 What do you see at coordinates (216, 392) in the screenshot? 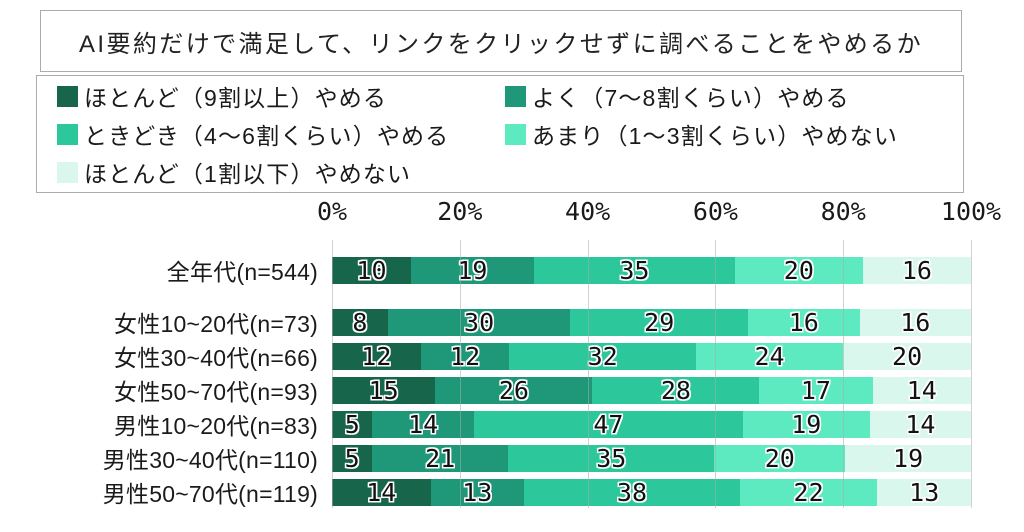
I see `category-label: 女性50~70代(n=93)` at bounding box center [216, 392].